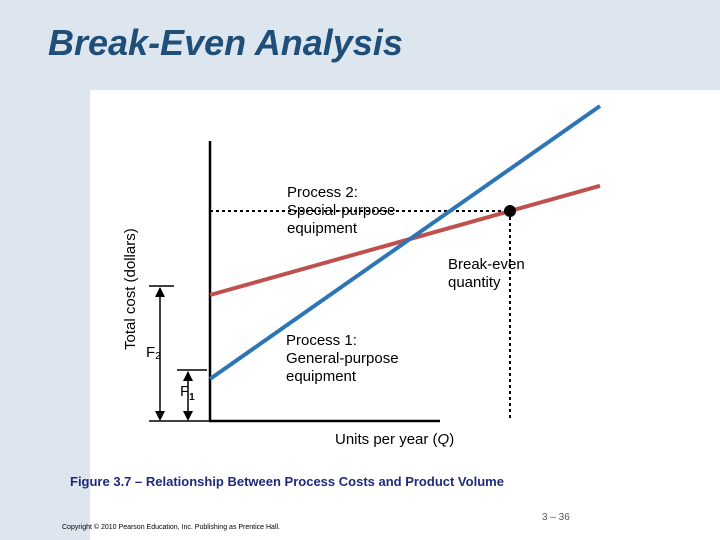 Image resolution: width=720 pixels, height=540 pixels. Describe the element at coordinates (321, 376) in the screenshot. I see `process-1-annotation-line3: equipment` at that location.